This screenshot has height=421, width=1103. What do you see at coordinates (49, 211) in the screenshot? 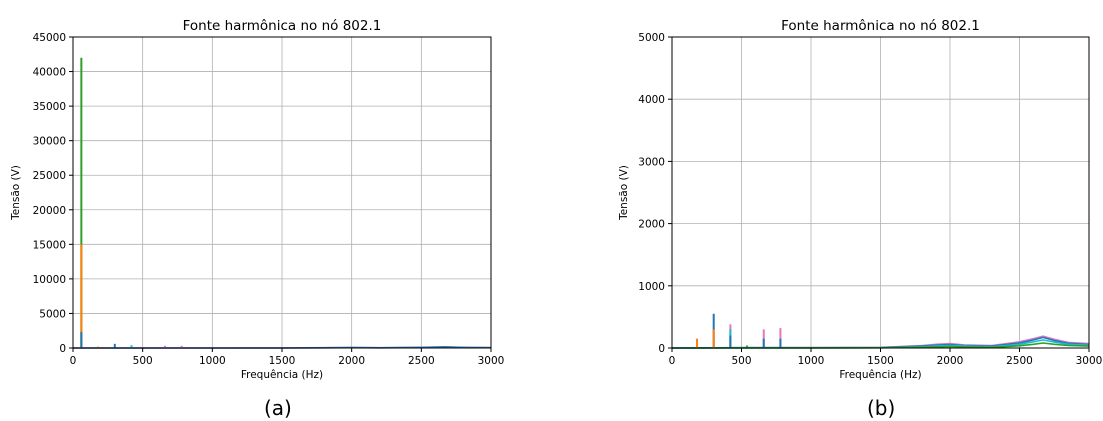
I see `y-tick-label: 20000` at bounding box center [49, 211].